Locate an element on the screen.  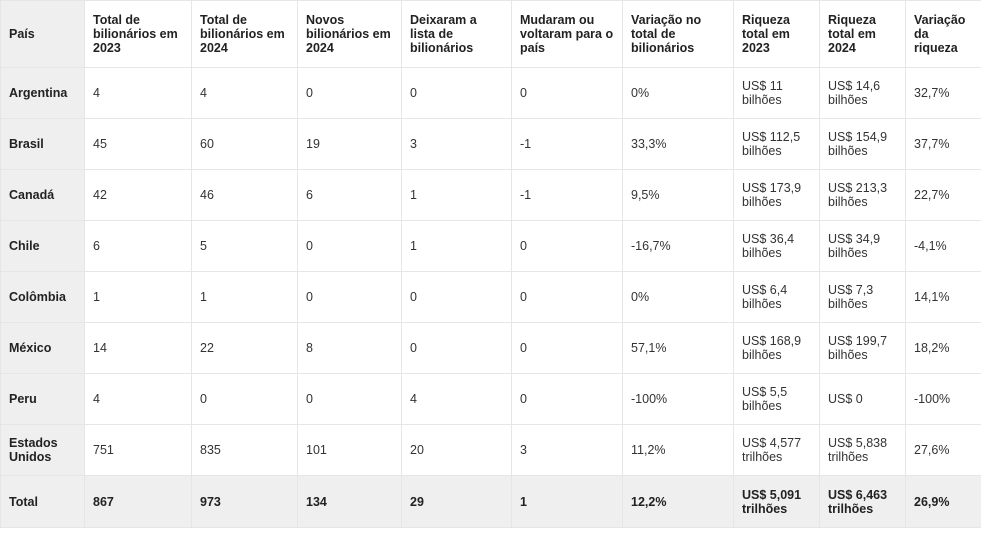
table-cell: 20 is located at coordinates (456, 450).